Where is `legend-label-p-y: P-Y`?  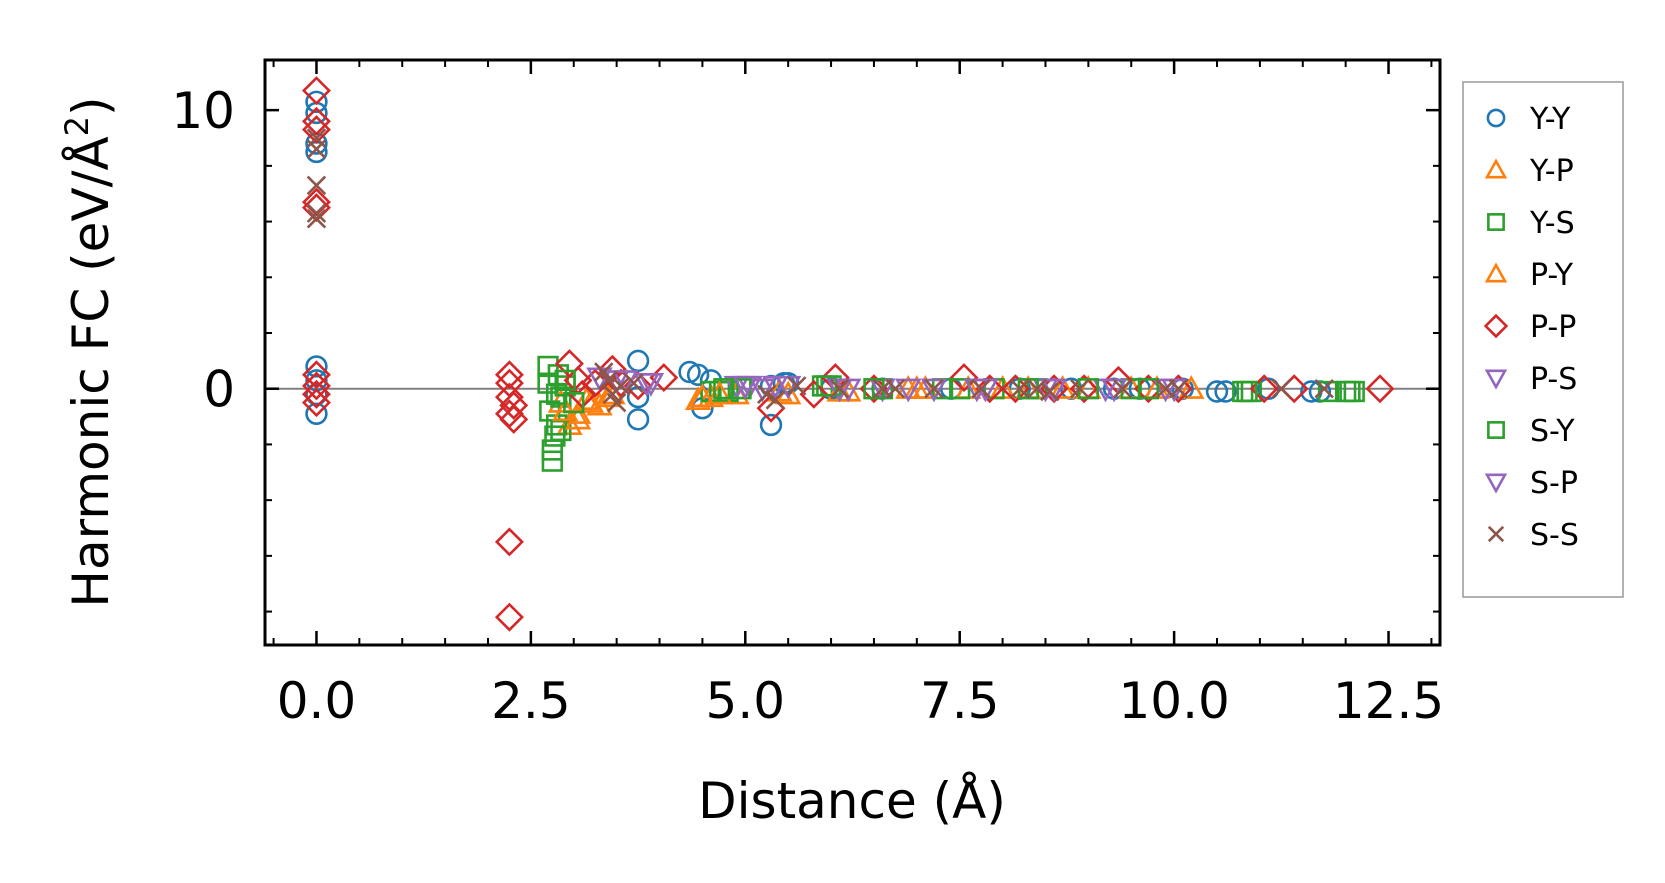 legend-label-p-y: P-Y is located at coordinates (1552, 275).